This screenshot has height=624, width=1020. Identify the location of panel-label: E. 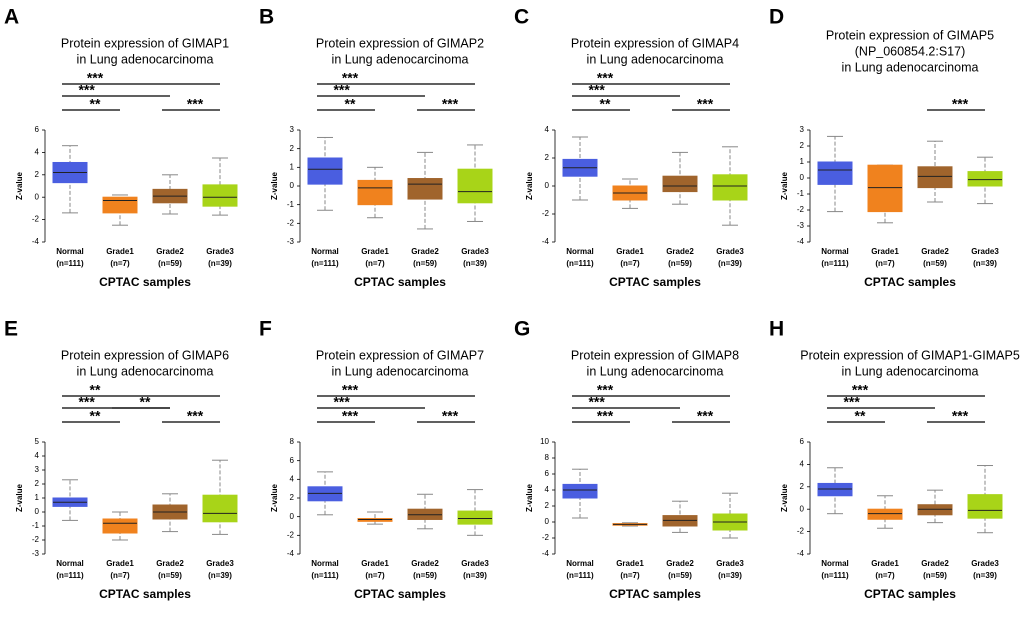
(11, 329).